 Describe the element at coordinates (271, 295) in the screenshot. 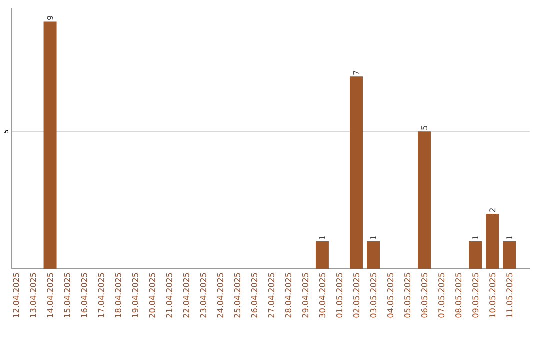

I see `x-tick-label: 27.04.2025` at that location.